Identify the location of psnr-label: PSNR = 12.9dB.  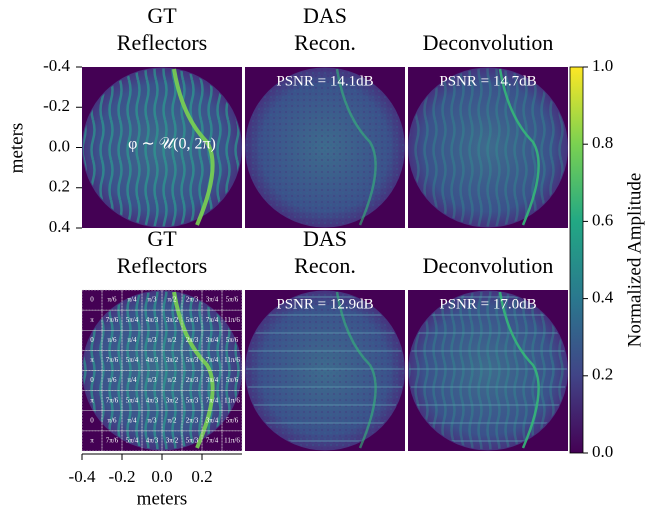
(324, 304).